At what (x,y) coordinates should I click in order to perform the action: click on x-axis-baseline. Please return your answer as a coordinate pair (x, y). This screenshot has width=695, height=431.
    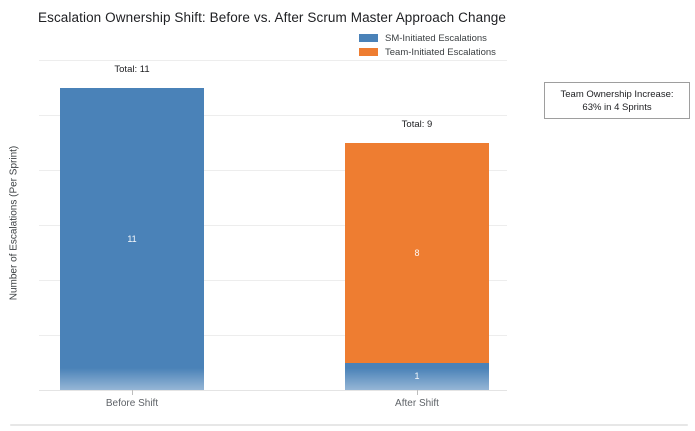
    Looking at the image, I should click on (273, 390).